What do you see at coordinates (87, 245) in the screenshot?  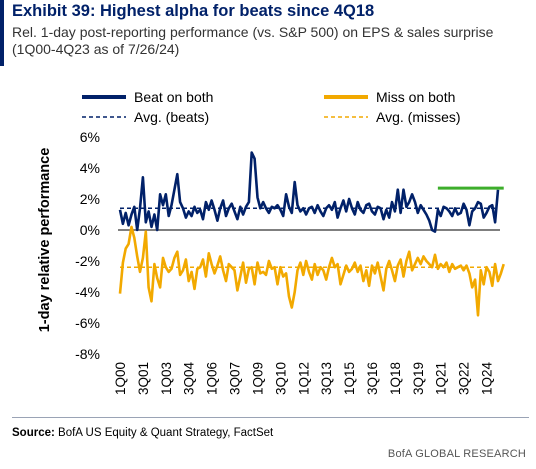 I see `y-axis-ticks: 6% 4% 2% 0% -2% -4% -6% -8%` at bounding box center [87, 245].